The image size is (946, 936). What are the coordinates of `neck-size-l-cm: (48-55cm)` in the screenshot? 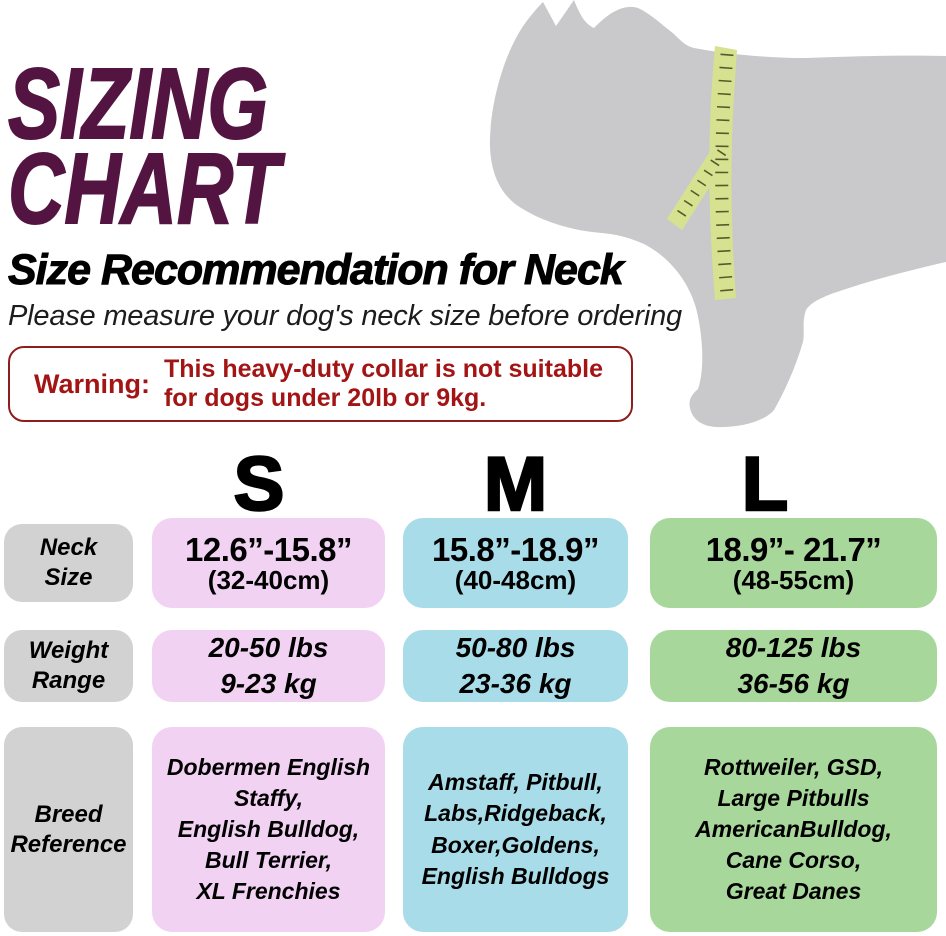 It's located at (793, 580).